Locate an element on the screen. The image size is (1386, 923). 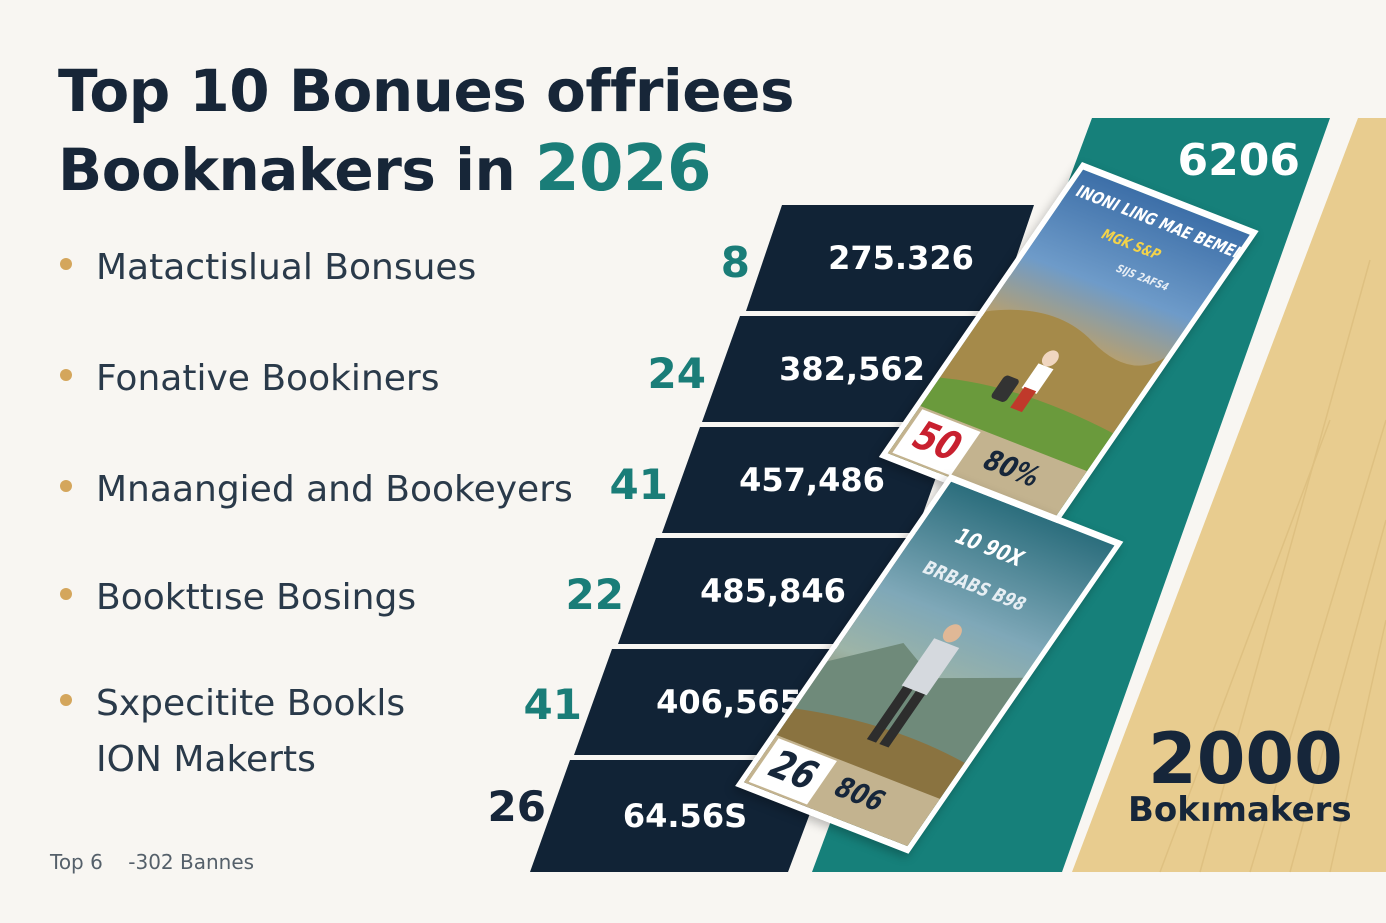
title-year: 2026 is located at coordinates (623, 169).